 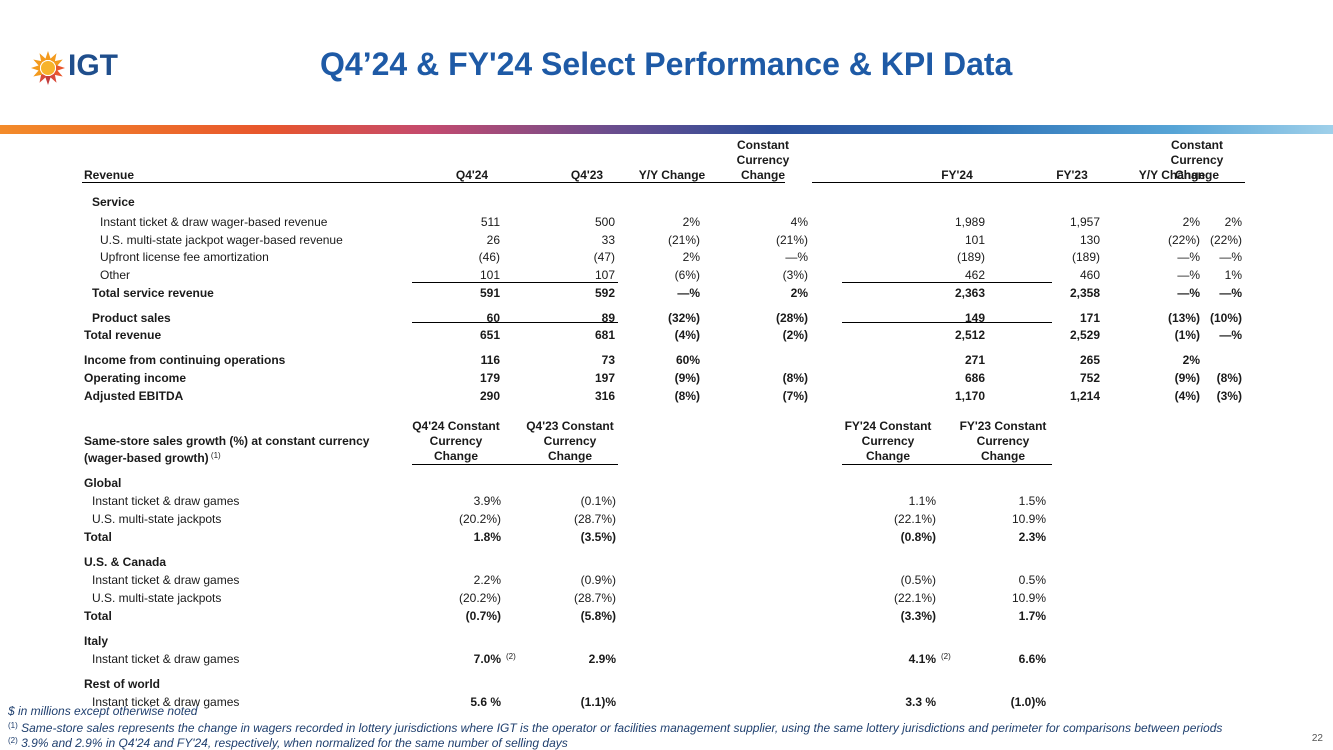 What do you see at coordinates (479, 598) in the screenshot?
I see `table-cell: (20.2%)` at bounding box center [479, 598].